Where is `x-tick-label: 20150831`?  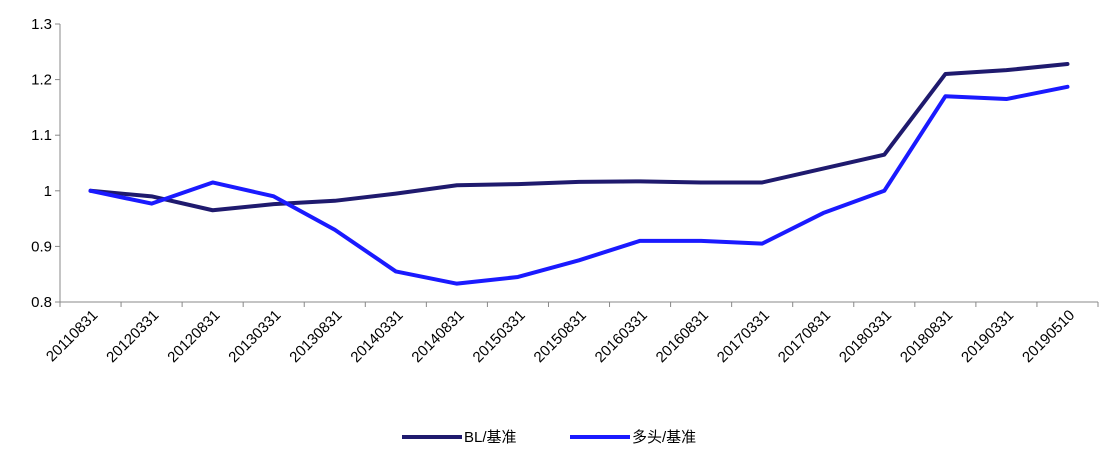 x-tick-label: 20150831 is located at coordinates (560, 336).